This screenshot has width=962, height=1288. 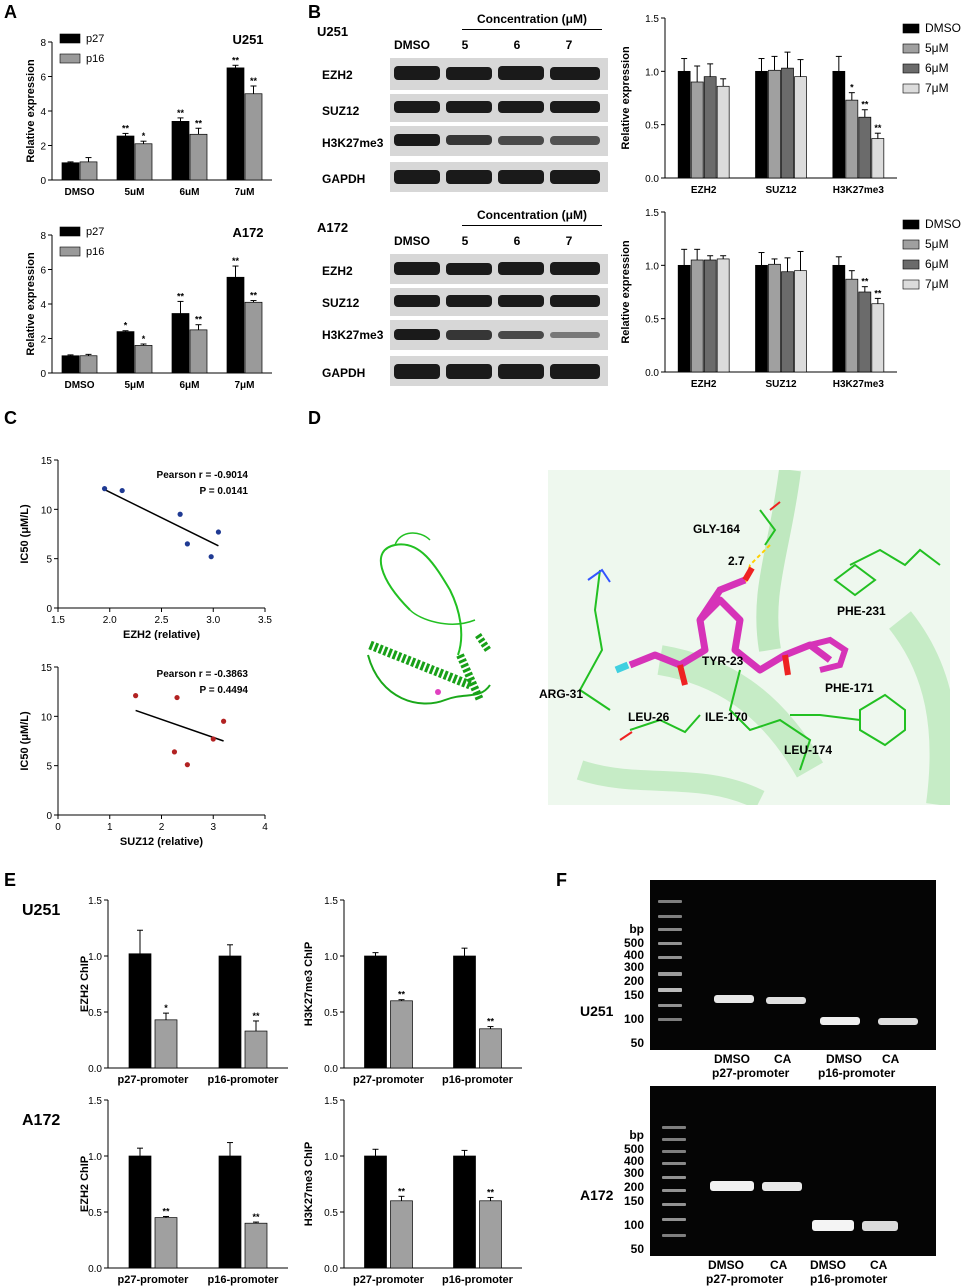 I want to click on y-tick-label: 0, so click(x=43, y=181).